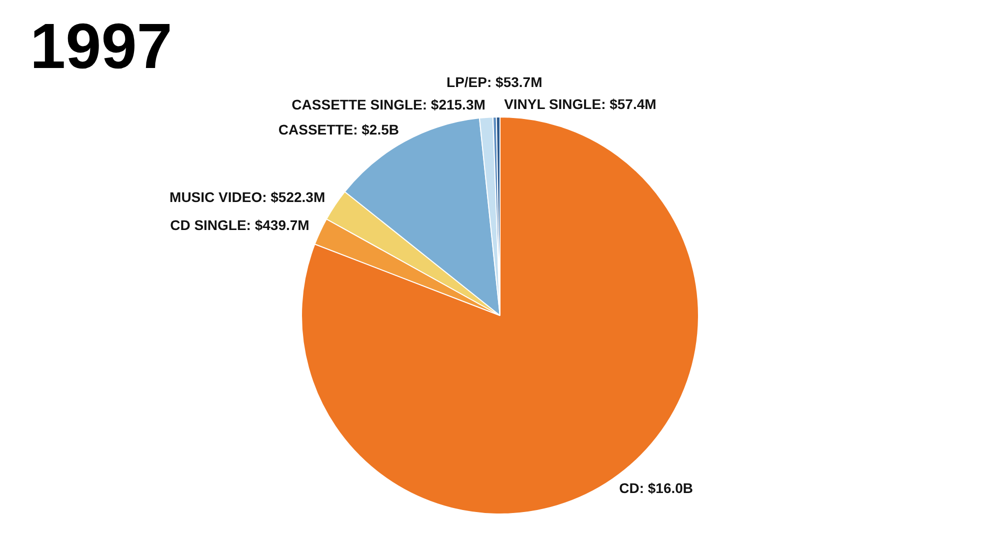  I want to click on slice-label: CASSETTE: $2.5B, so click(338, 130).